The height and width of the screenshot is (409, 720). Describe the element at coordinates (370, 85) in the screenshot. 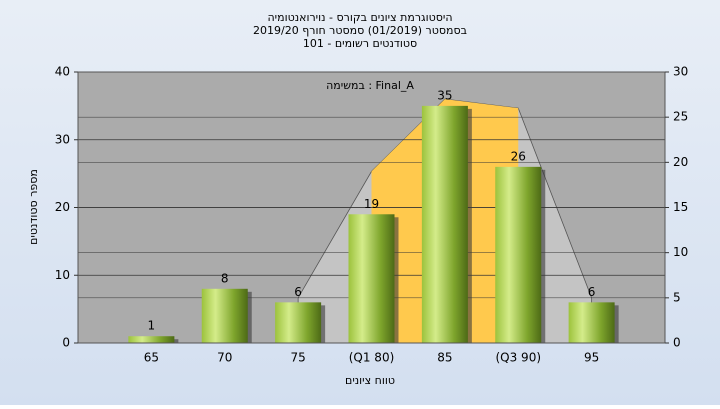

I see `annotation: במשימה : Final_A` at that location.